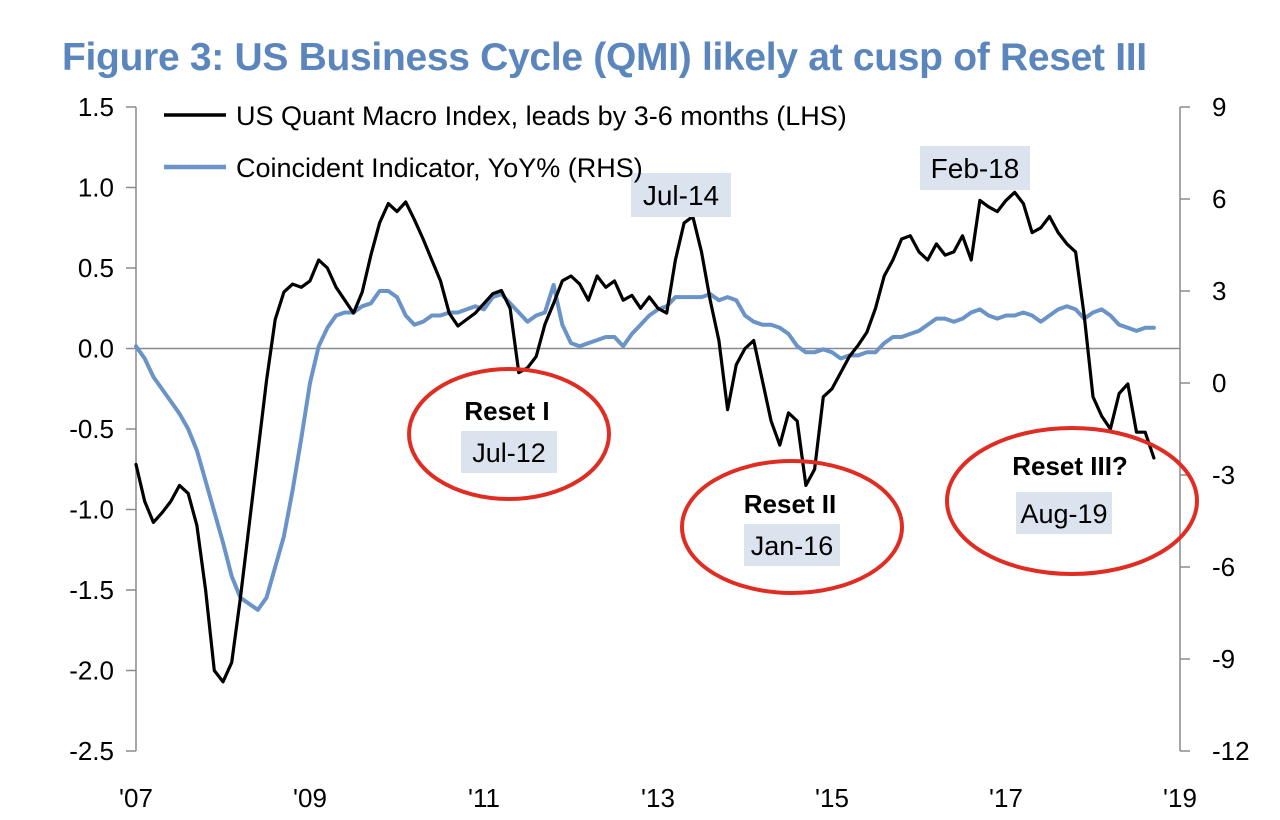  What do you see at coordinates (1070, 466) in the screenshot?
I see `annotation-reset-iii-title: Reset III?` at bounding box center [1070, 466].